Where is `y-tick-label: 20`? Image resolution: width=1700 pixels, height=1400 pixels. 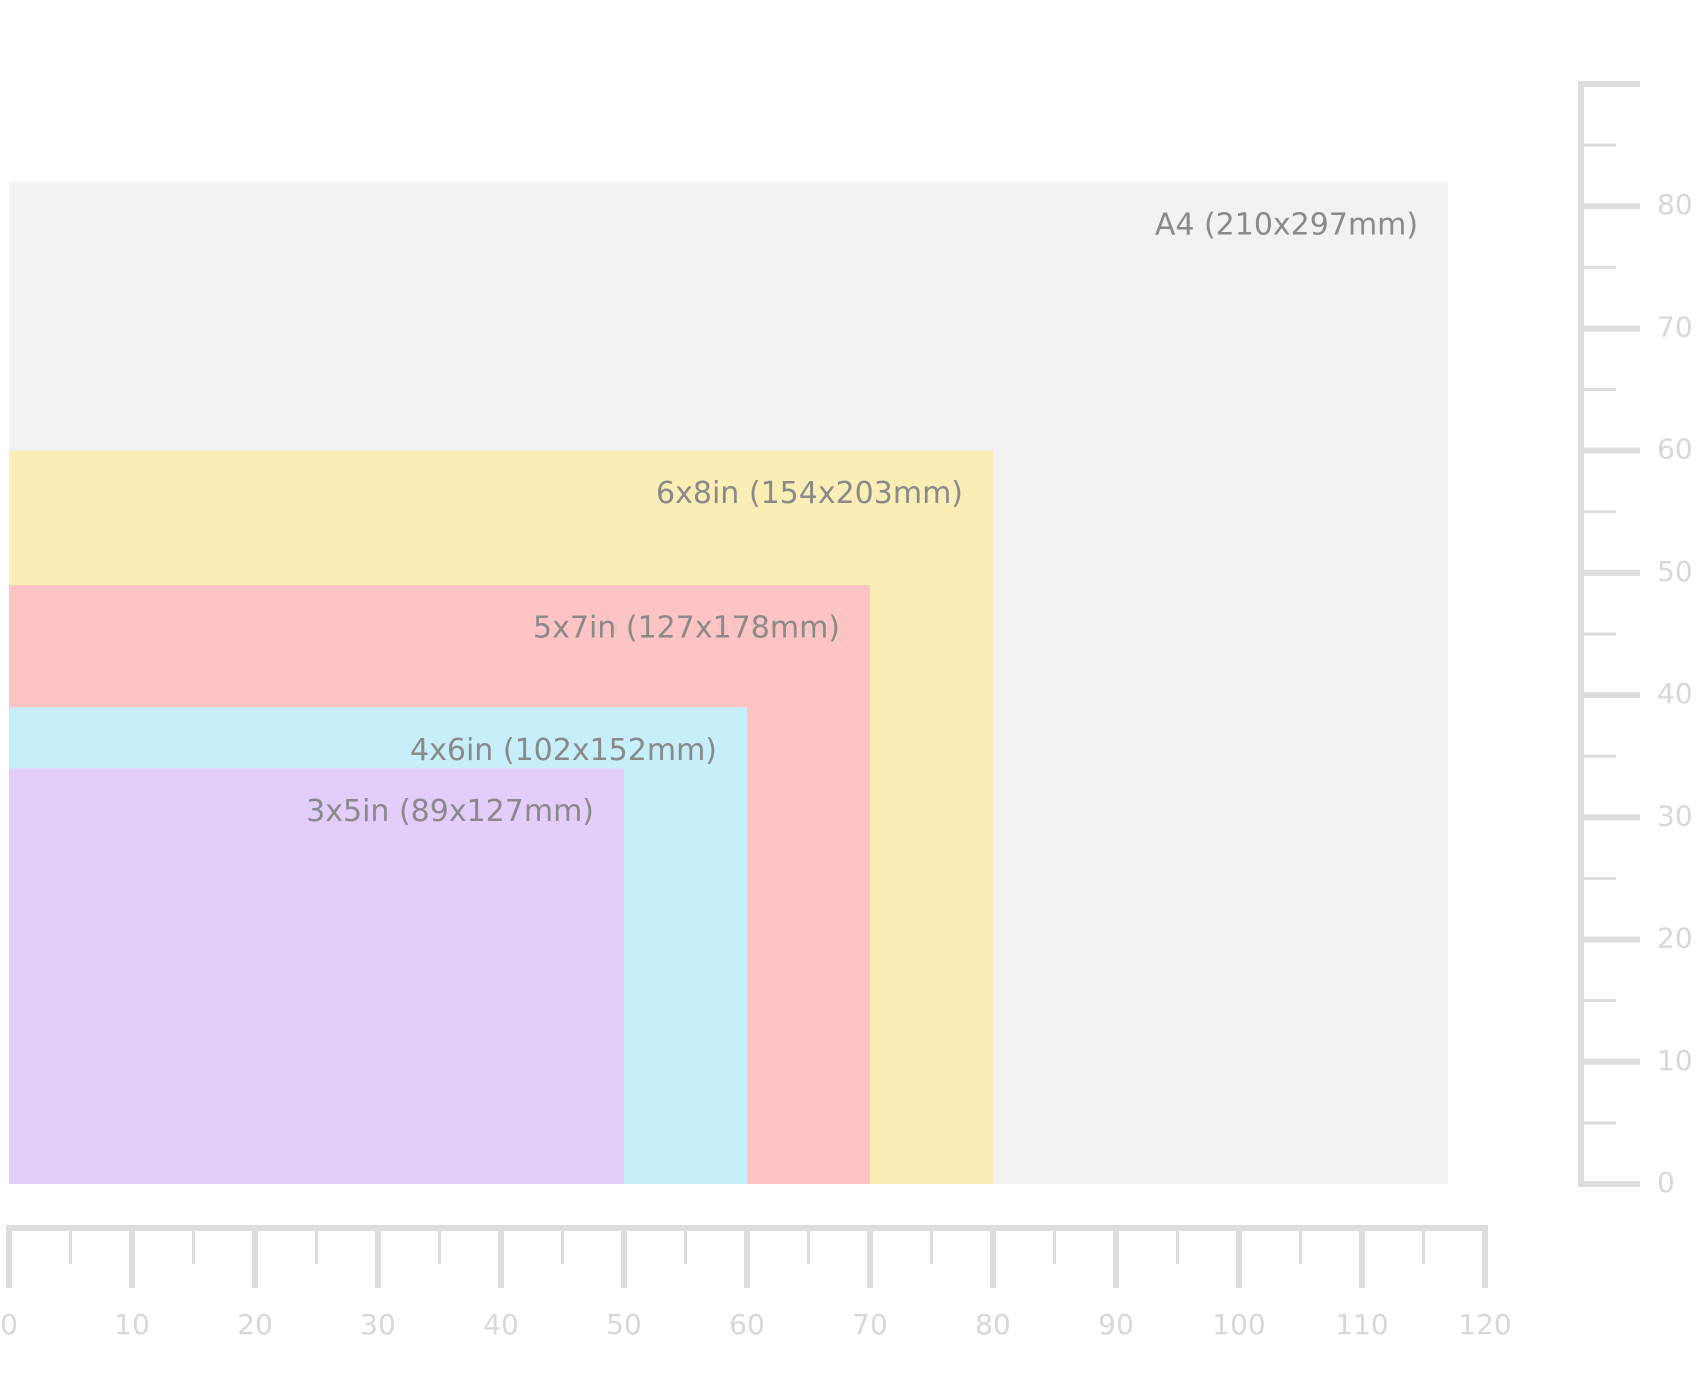
y-tick-label: 20 is located at coordinates (1675, 938).